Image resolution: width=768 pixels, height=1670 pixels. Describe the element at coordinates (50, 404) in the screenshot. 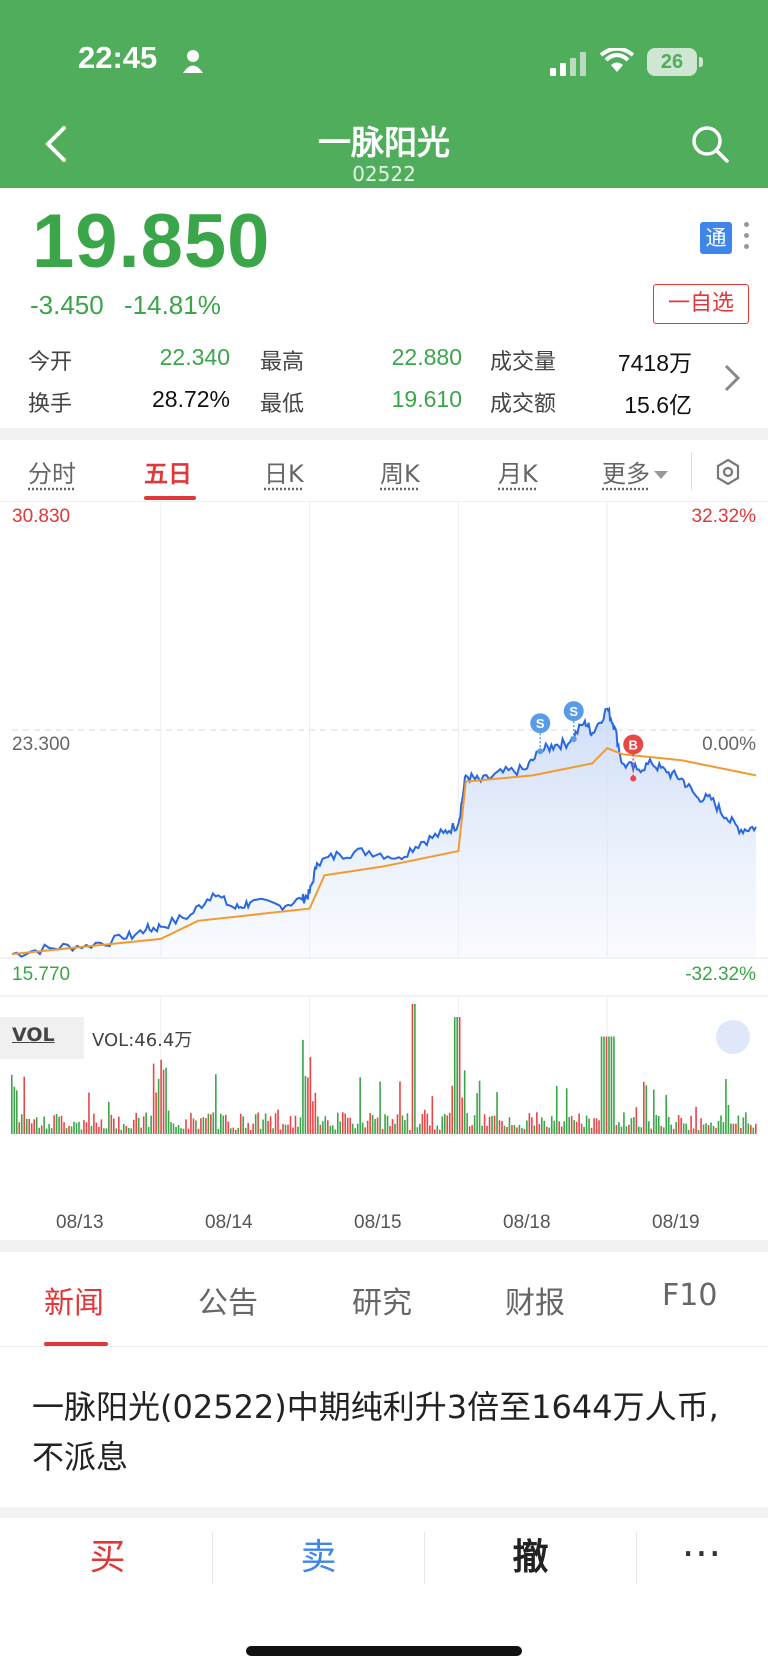

I see `stat-label-turnover: 换手` at that location.